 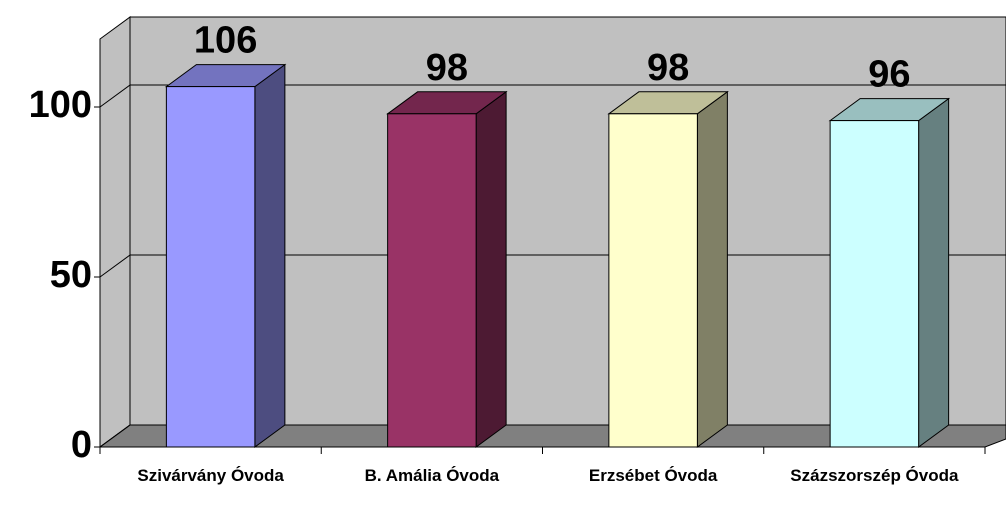 What do you see at coordinates (60, 105) in the screenshot?
I see `y-tick-label: 100` at bounding box center [60, 105].